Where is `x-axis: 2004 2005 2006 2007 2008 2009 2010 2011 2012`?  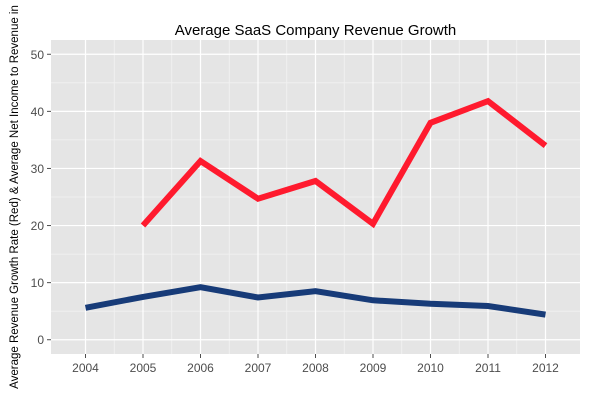 x-axis: 2004 2005 2006 2007 2008 2009 2010 2011 2012 is located at coordinates (315, 364).